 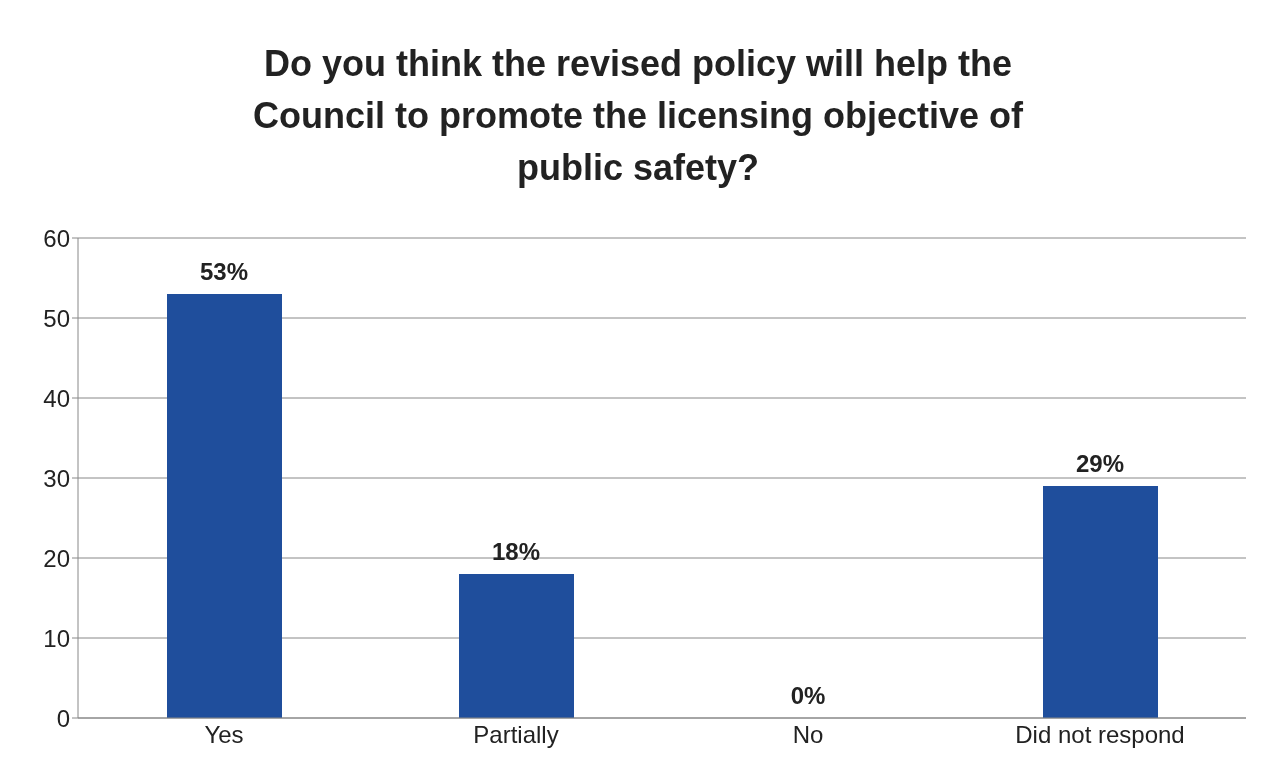 I want to click on x-tick-label: Did not respond, so click(x=1100, y=735).